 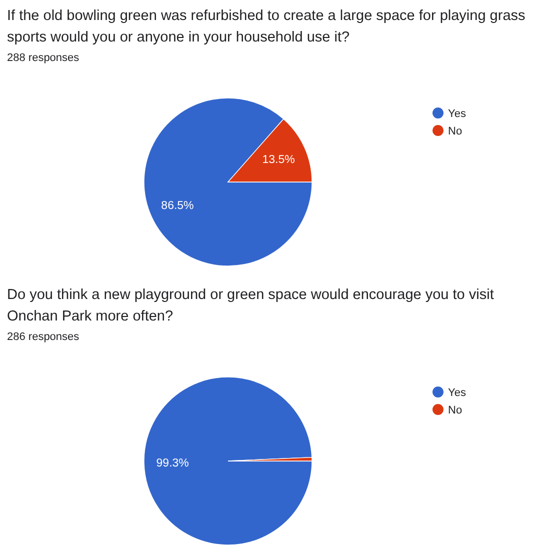 I want to click on text: 286 responses, so click(x=43, y=337).